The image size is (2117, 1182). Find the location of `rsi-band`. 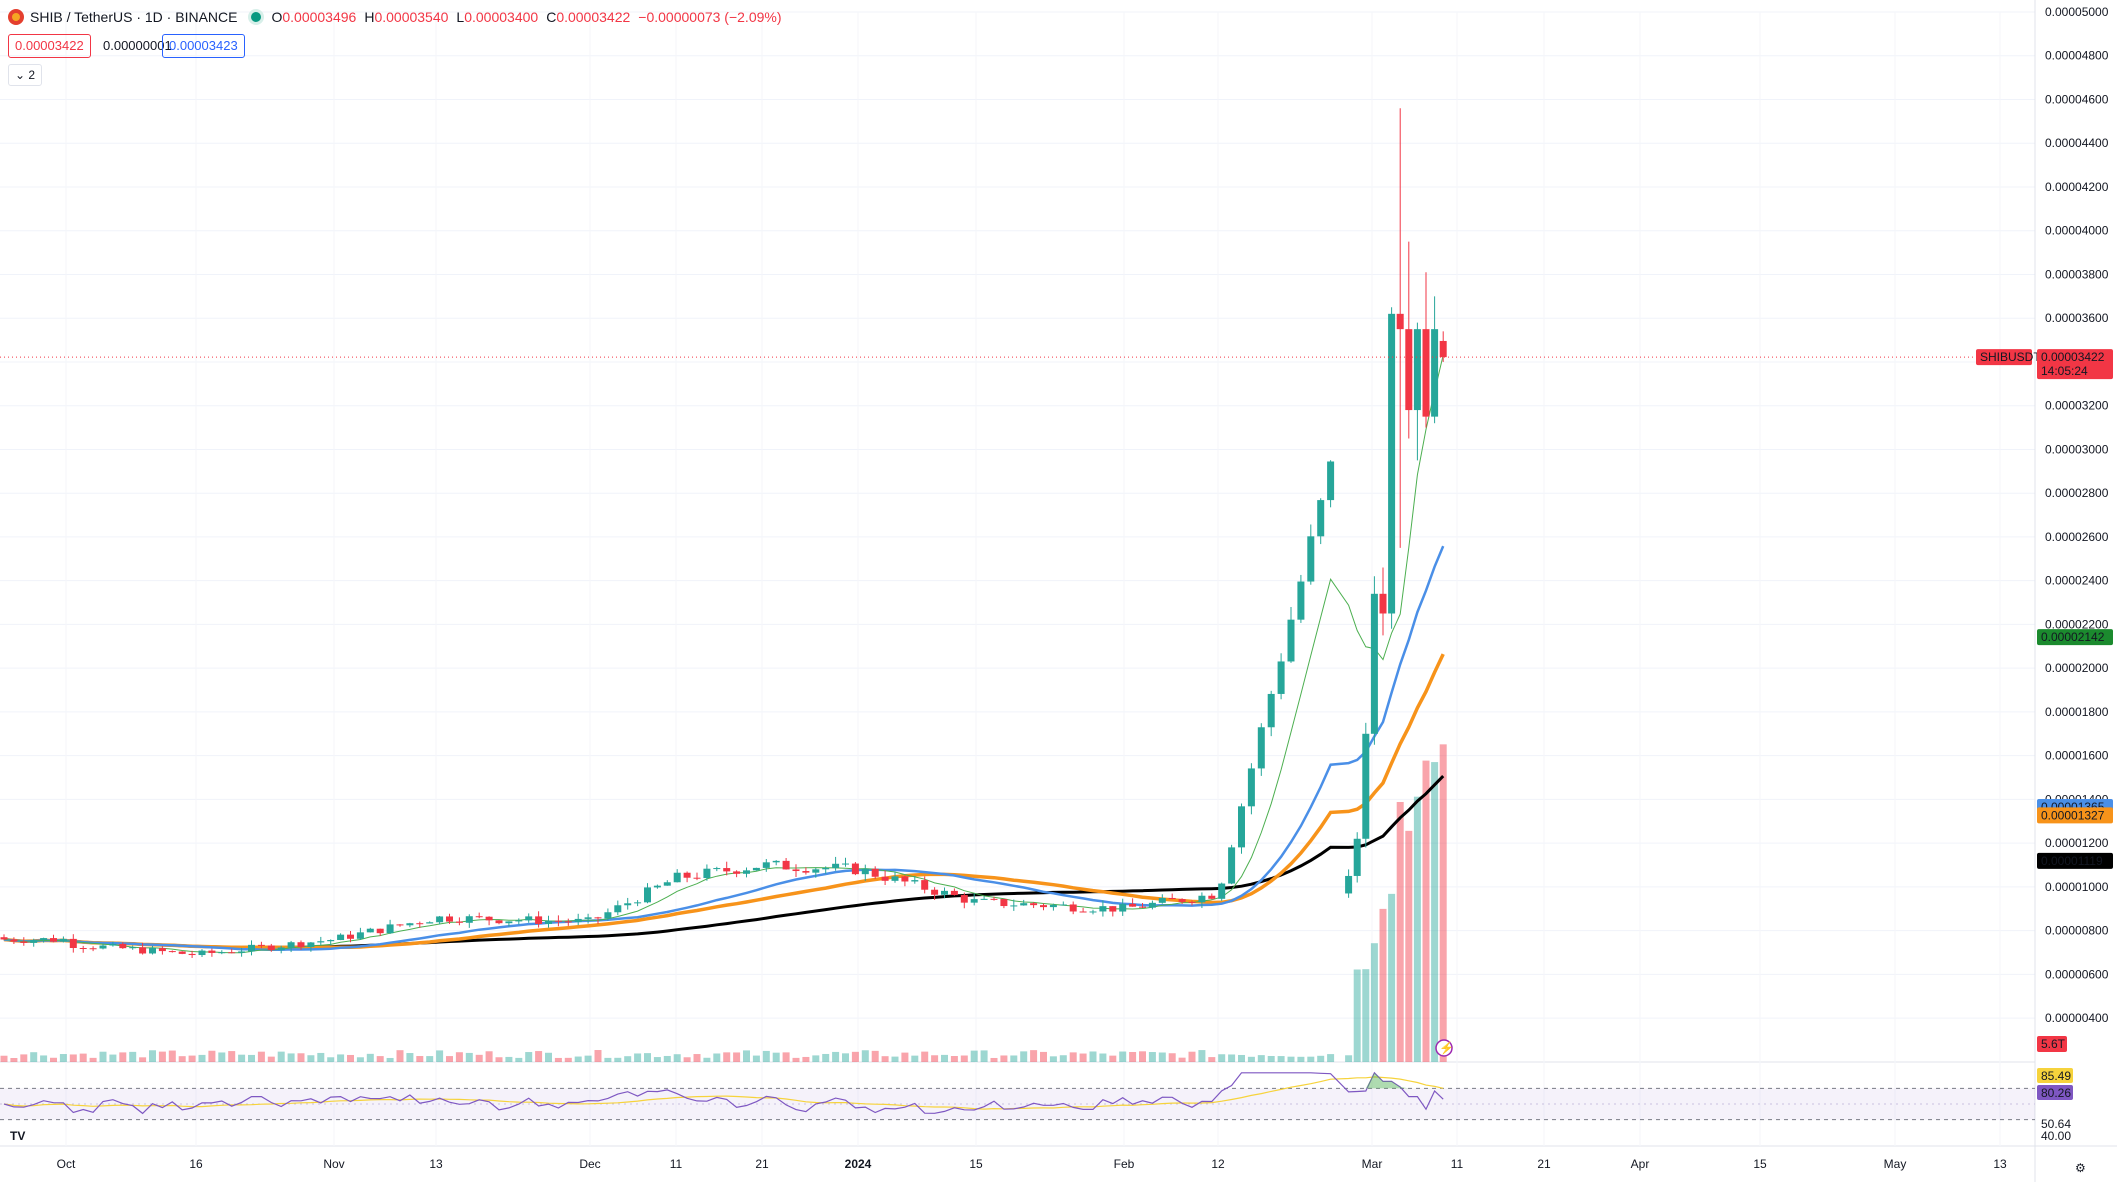

rsi-band is located at coordinates (1017, 1104).